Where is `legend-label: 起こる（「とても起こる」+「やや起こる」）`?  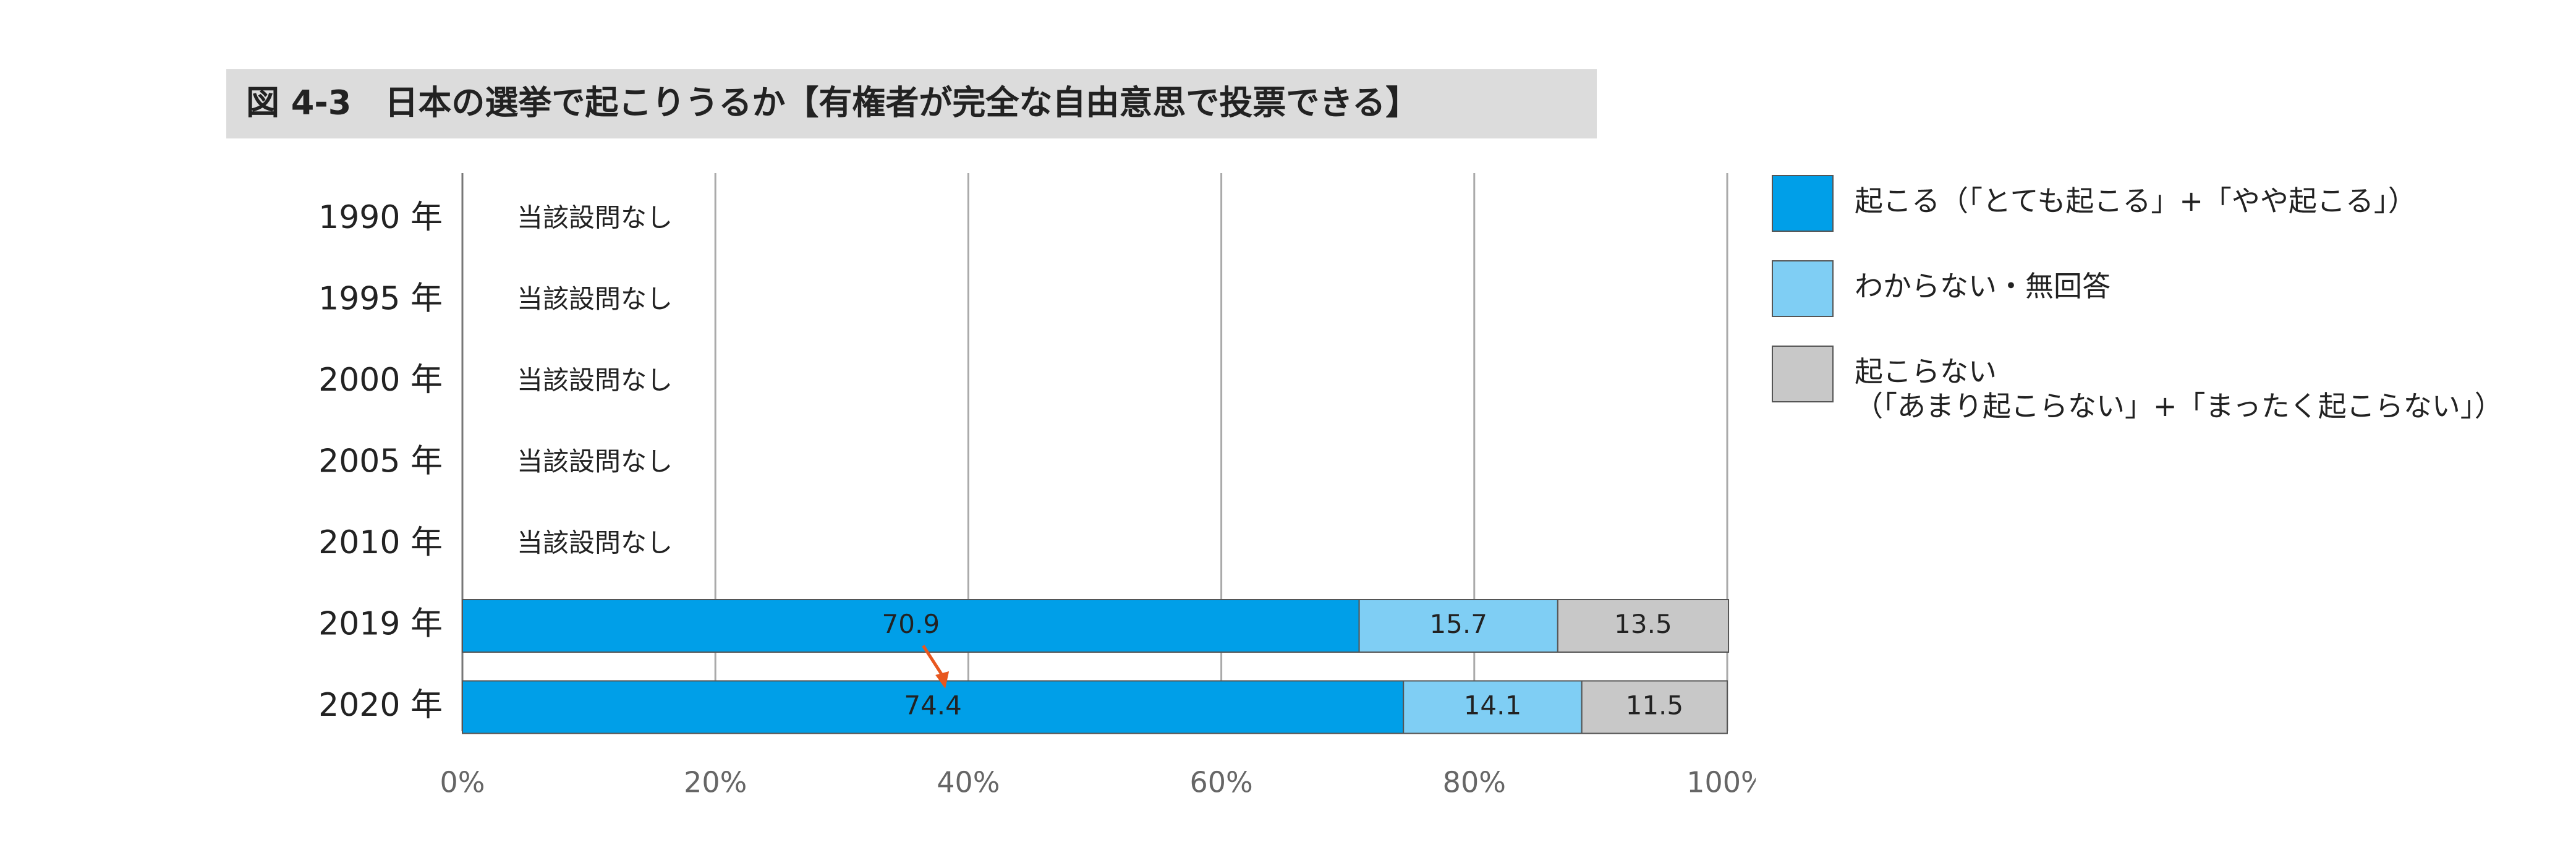 legend-label: 起こる（「とても起こる」+「やや起こる」） is located at coordinates (2136, 201).